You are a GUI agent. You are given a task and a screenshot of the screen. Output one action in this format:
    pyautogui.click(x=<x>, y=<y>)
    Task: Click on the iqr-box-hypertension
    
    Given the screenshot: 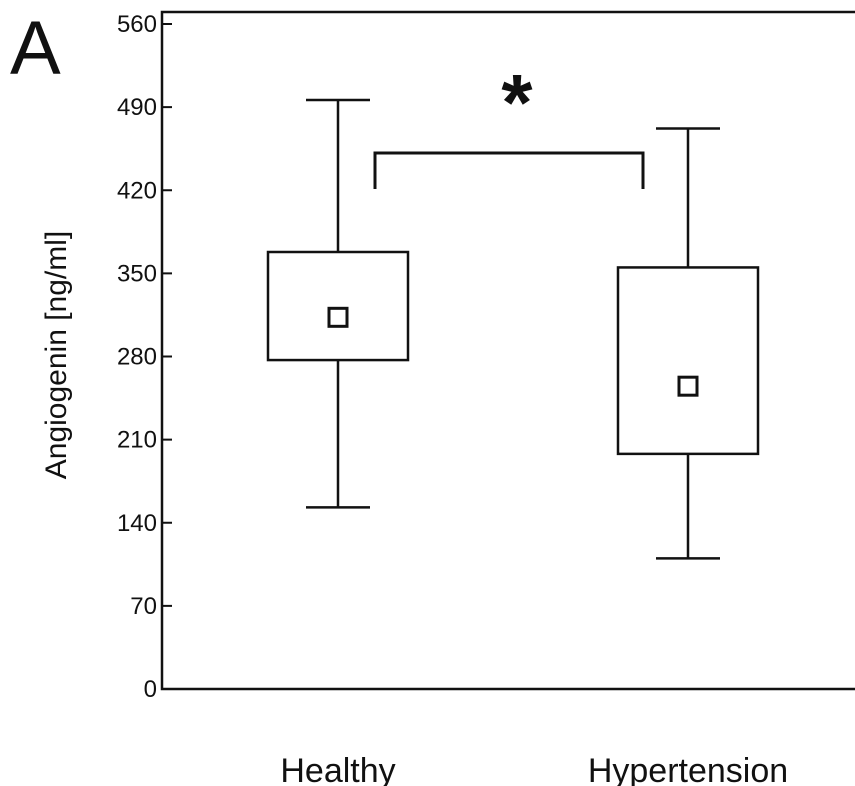 What is the action you would take?
    pyautogui.click(x=688, y=361)
    